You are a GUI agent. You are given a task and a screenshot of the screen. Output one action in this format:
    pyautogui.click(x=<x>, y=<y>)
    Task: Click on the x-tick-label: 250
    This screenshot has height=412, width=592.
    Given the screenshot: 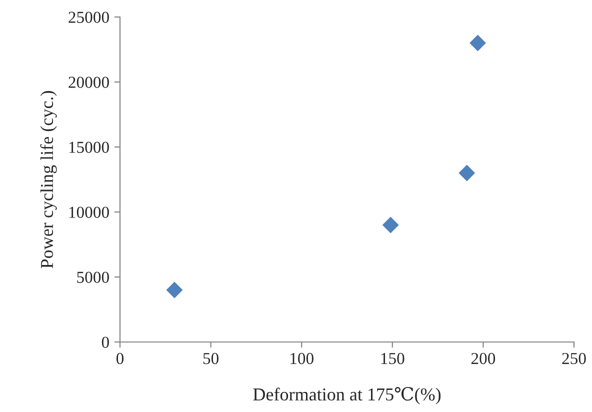 What is the action you would take?
    pyautogui.click(x=574, y=358)
    